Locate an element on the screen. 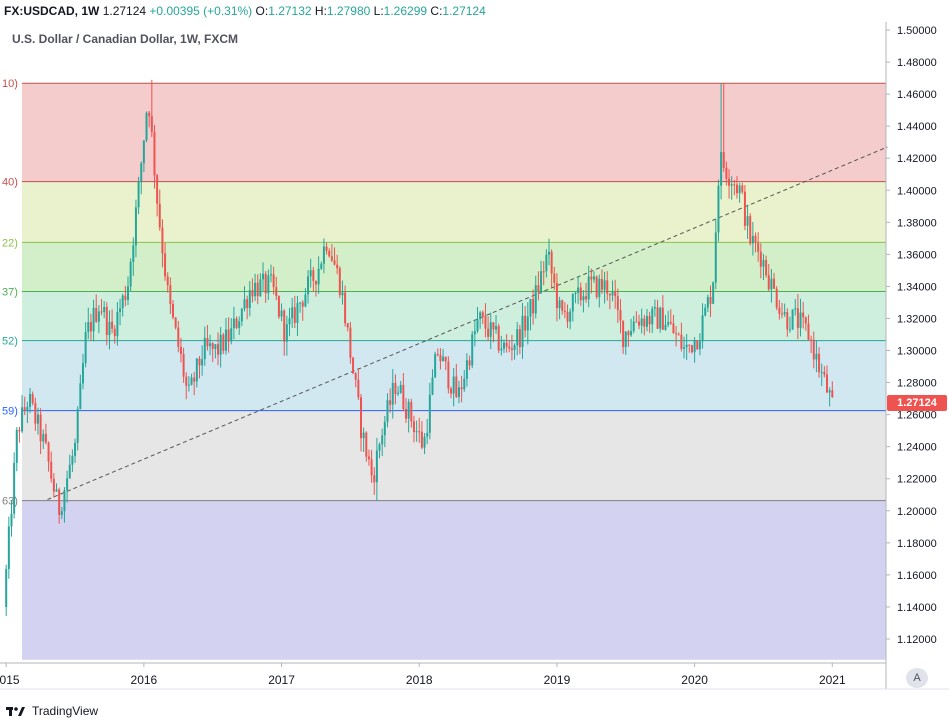  price-tick-label: 1.34000 is located at coordinates (917, 287).